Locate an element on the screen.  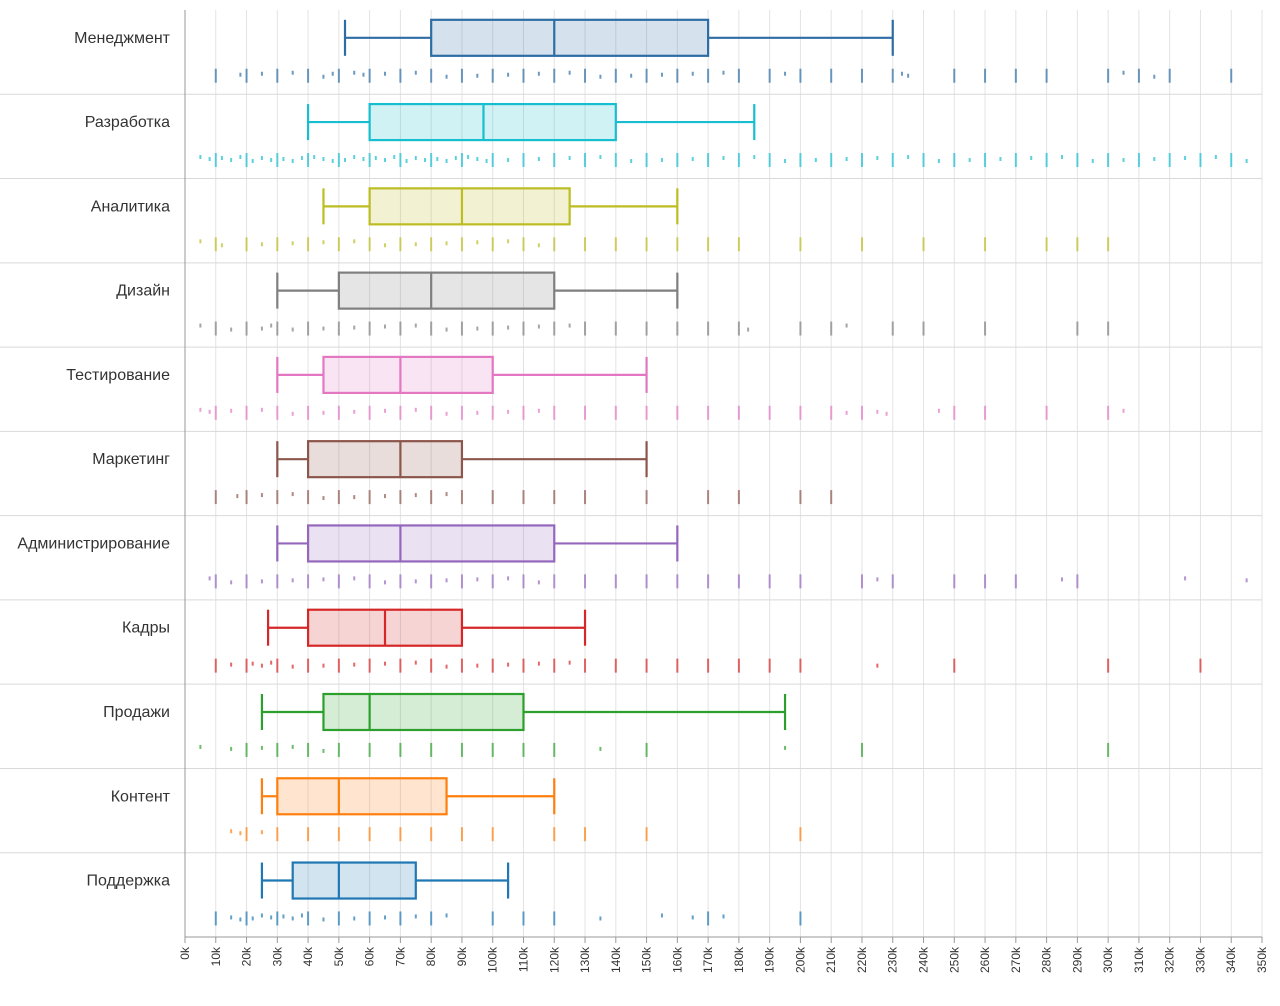
x-tick-label: 80k is located at coordinates (431, 956).